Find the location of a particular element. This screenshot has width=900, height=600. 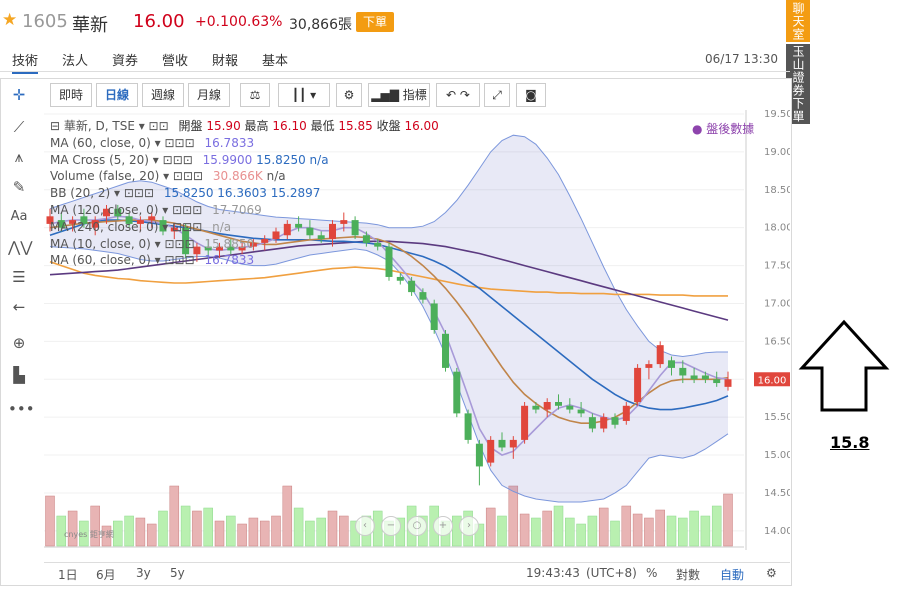

y-tick-label: 18.00 is located at coordinates (777, 228).